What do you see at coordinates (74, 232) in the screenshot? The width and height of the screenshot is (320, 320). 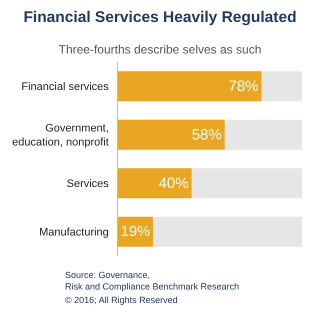 I see `y-tick-label: Manufacturing` at bounding box center [74, 232].